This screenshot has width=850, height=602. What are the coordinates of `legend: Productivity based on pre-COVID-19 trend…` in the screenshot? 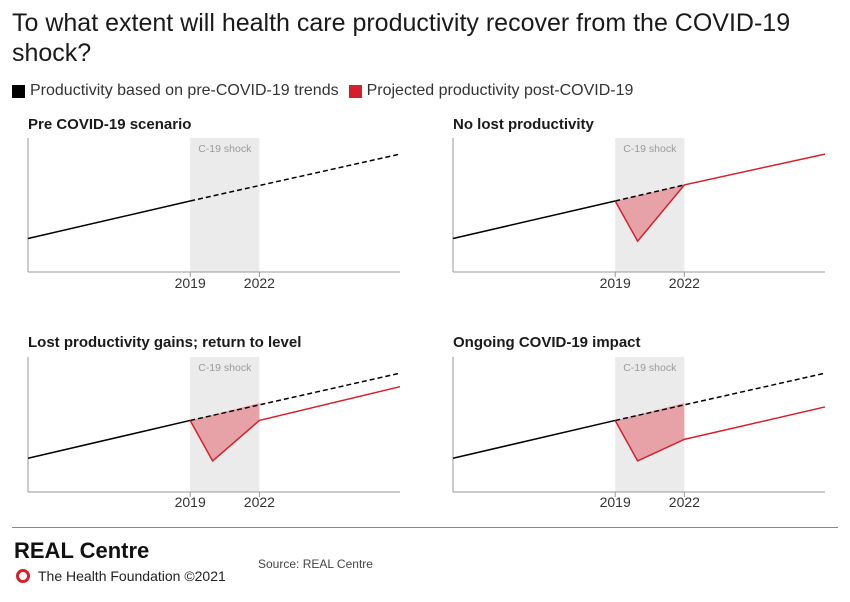 It's located at (327, 91).